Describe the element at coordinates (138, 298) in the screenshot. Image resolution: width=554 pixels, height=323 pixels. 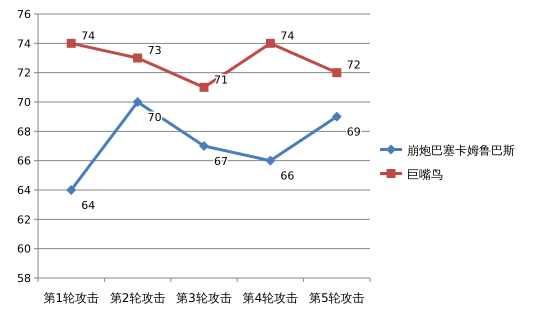
I see `x-tick-label: 第2轮攻击` at that location.